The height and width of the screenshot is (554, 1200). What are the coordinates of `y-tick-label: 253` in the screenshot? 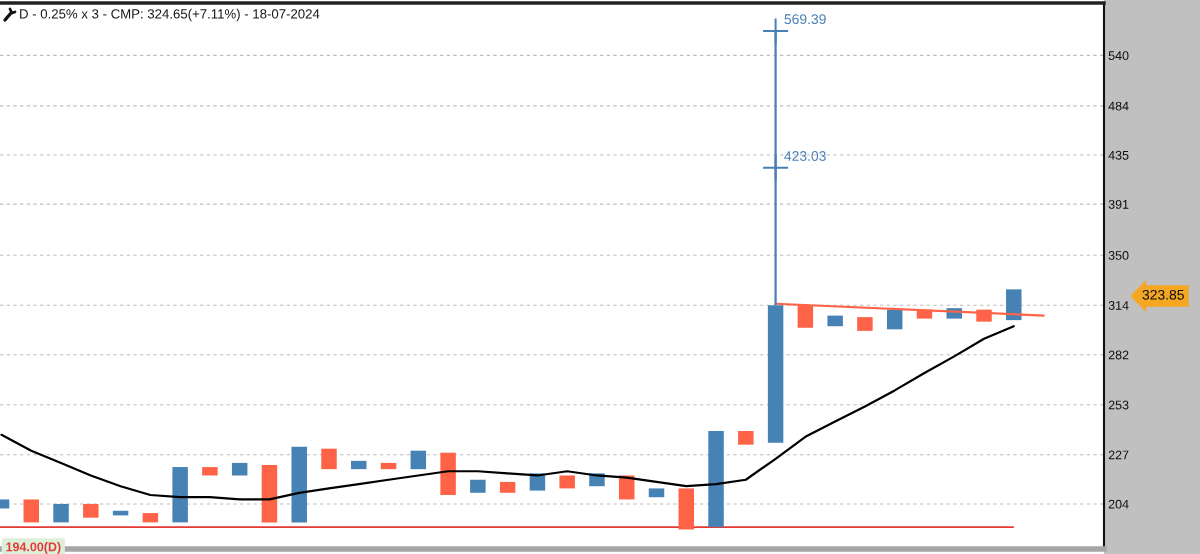 It's located at (1118, 405).